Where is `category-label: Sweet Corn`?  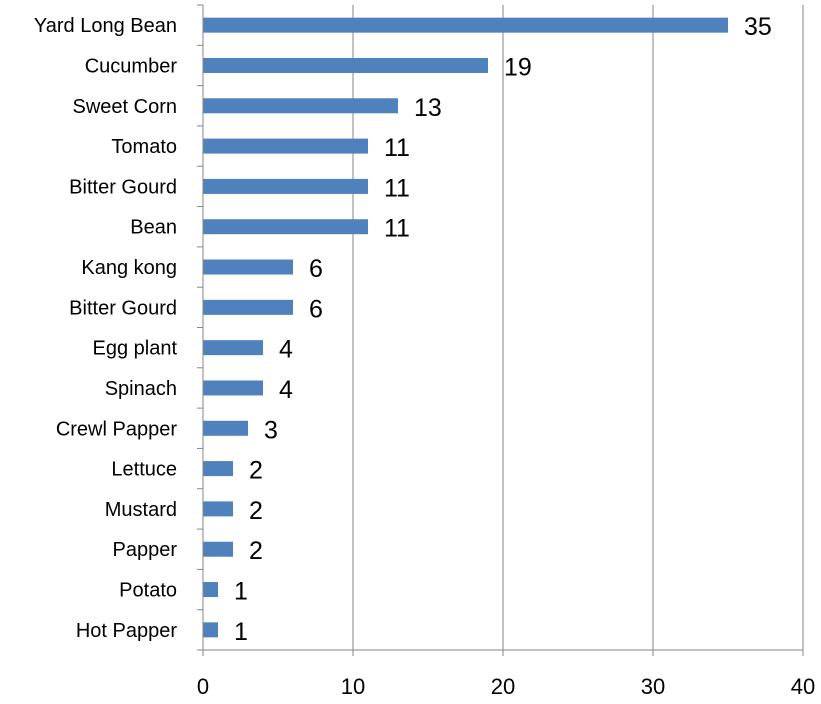
category-label: Sweet Corn is located at coordinates (125, 107).